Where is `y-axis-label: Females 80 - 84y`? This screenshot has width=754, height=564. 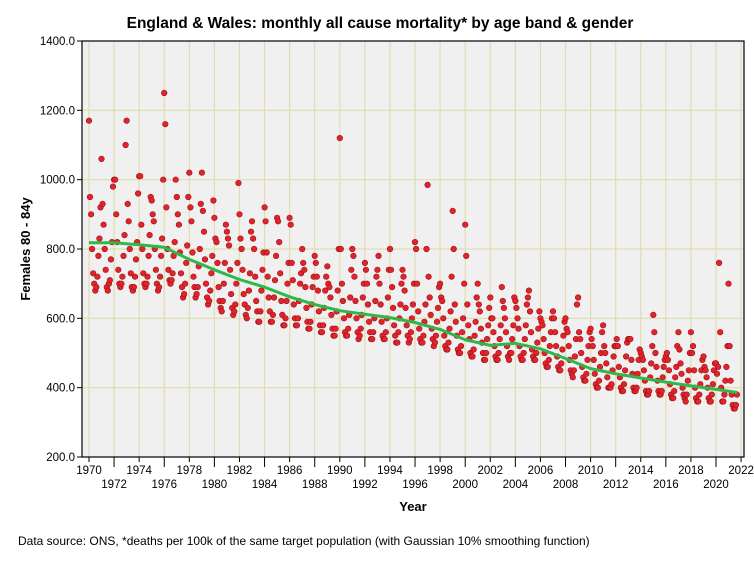 y-axis-label: Females 80 - 84y is located at coordinates (25, 249).